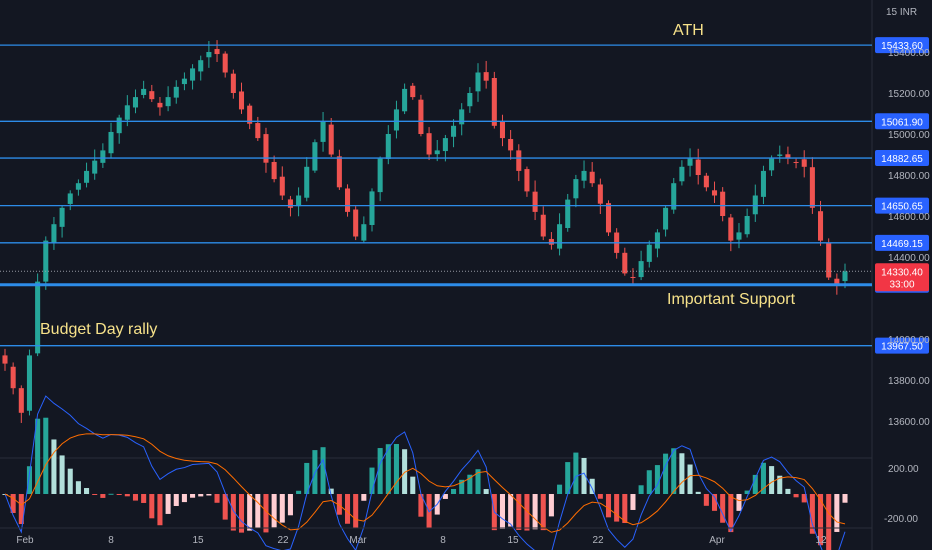 The height and width of the screenshot is (550, 932). Describe the element at coordinates (717, 540) in the screenshot. I see `time-tick-label: Apr` at that location.